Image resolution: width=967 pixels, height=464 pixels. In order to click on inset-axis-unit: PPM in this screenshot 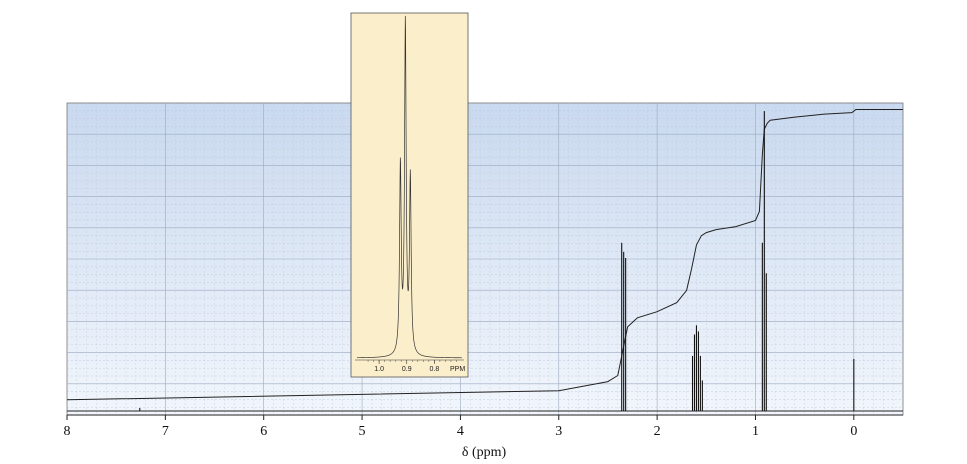, I will do `click(457, 369)`.